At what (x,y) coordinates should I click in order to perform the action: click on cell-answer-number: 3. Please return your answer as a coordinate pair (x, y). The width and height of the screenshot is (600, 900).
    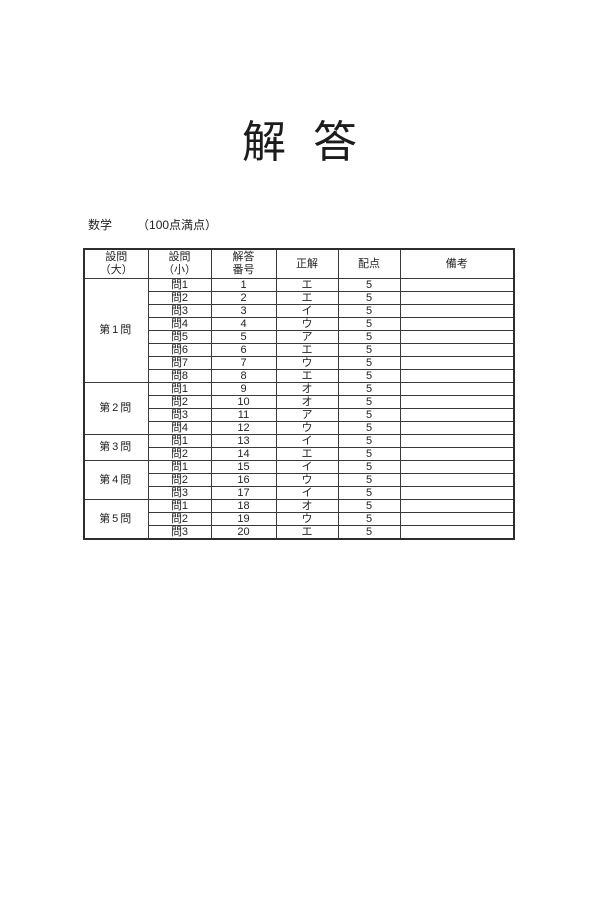
    Looking at the image, I should click on (243, 311).